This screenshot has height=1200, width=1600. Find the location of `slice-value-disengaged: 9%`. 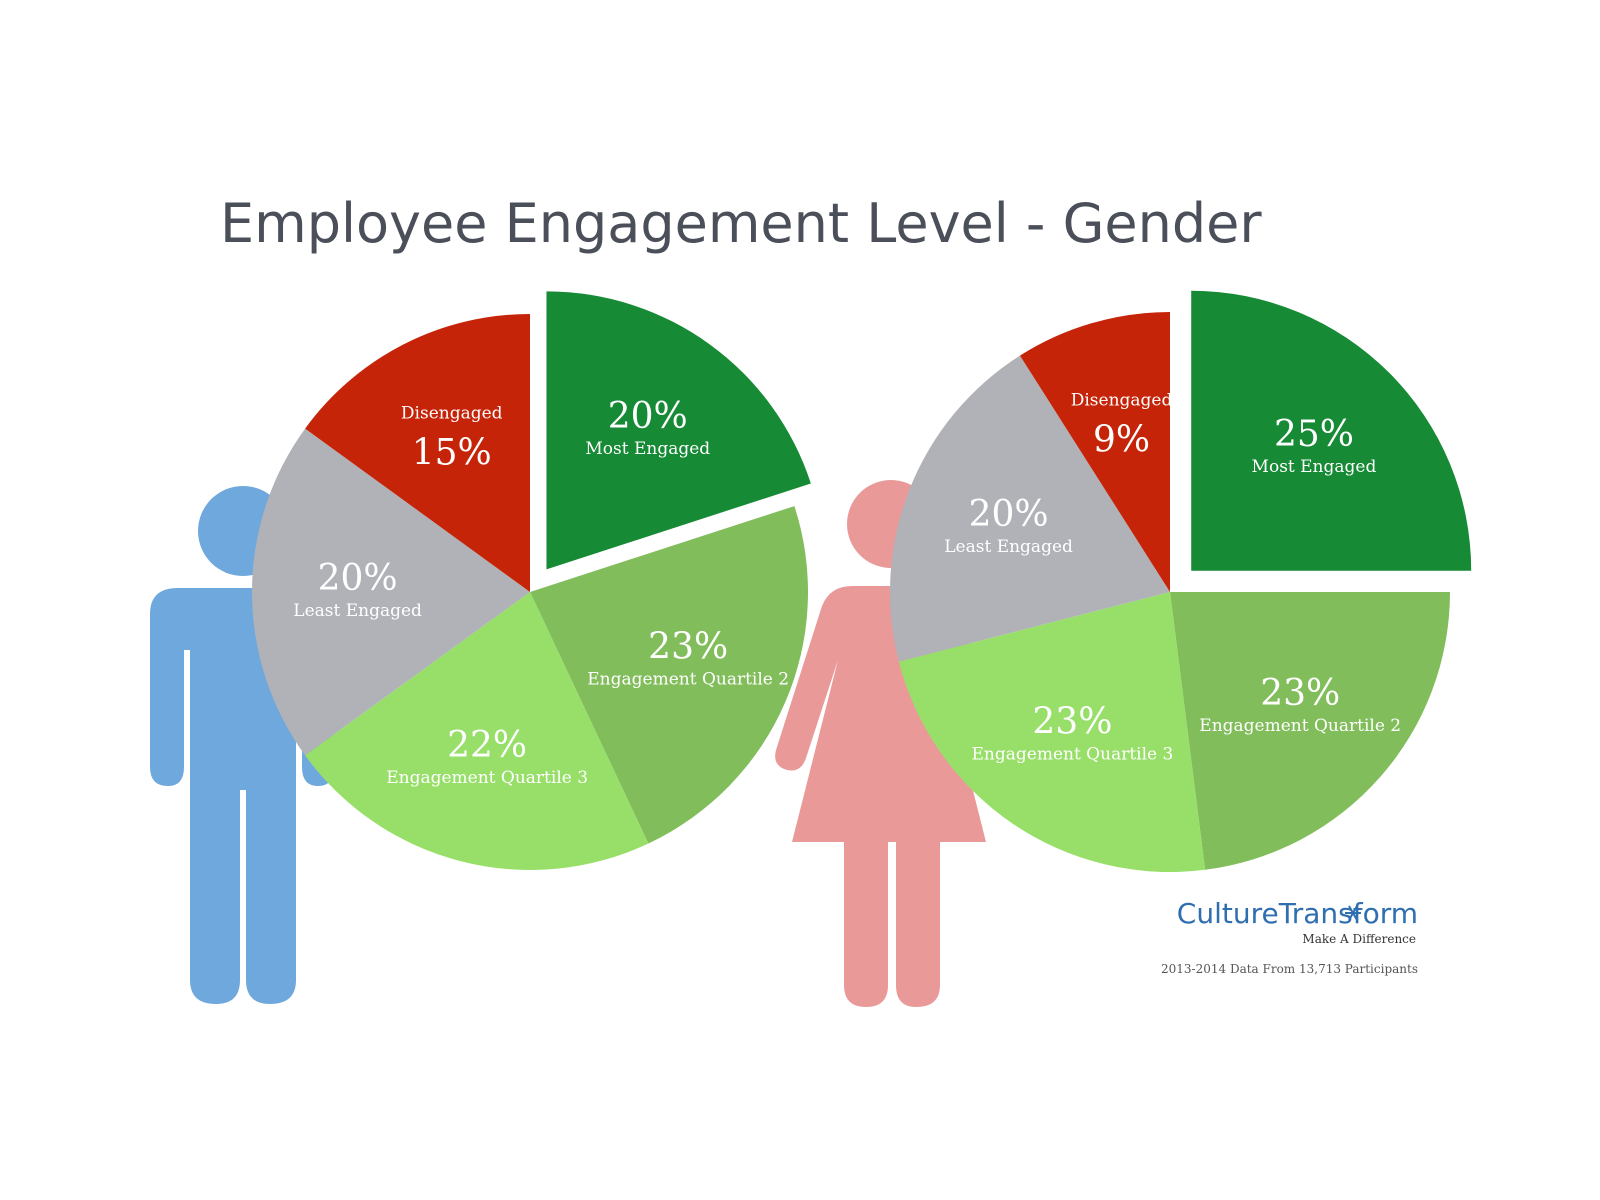

slice-value-disengaged: 9% is located at coordinates (1121, 439).